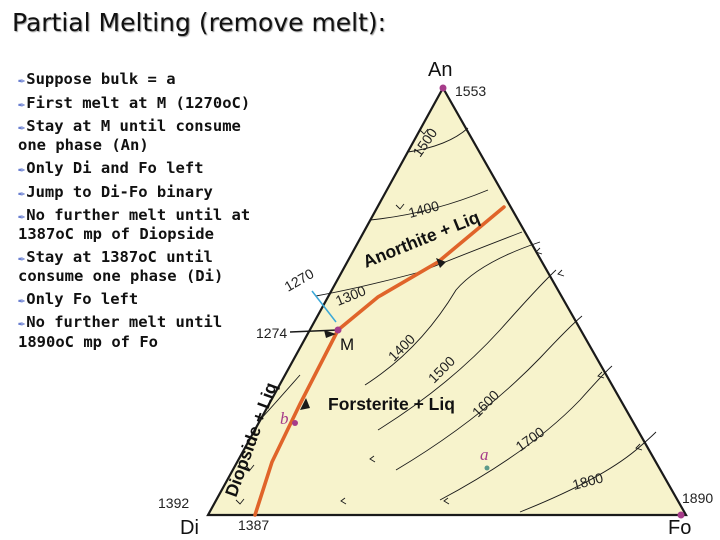 The height and width of the screenshot is (540, 720). What do you see at coordinates (440, 70) in the screenshot?
I see `apex-label-an: An` at bounding box center [440, 70].